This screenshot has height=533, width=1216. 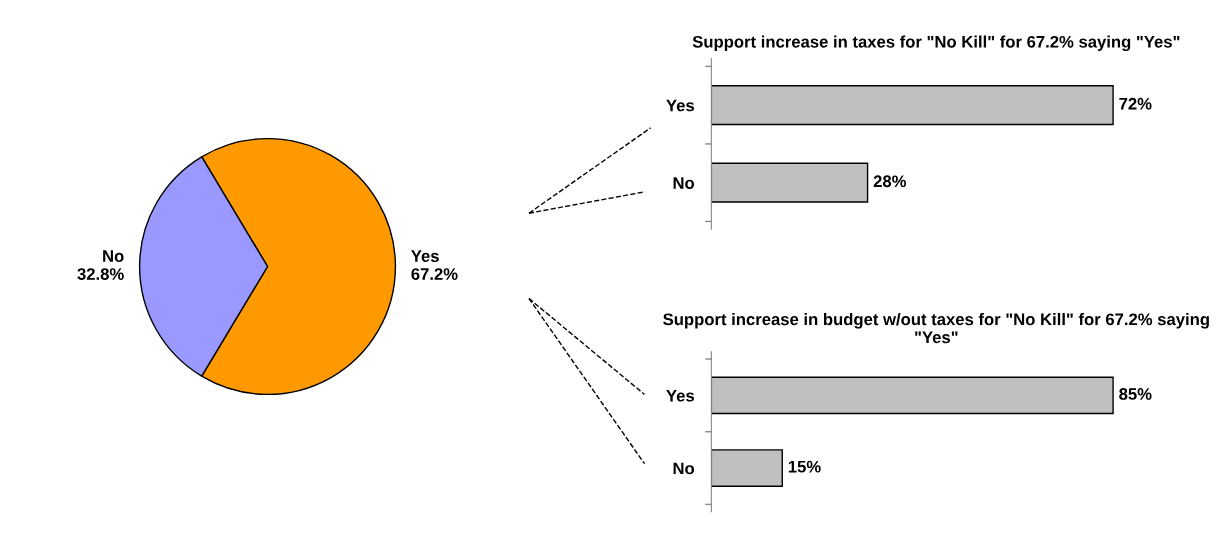 What do you see at coordinates (113, 256) in the screenshot?
I see `slice-label: No` at bounding box center [113, 256].